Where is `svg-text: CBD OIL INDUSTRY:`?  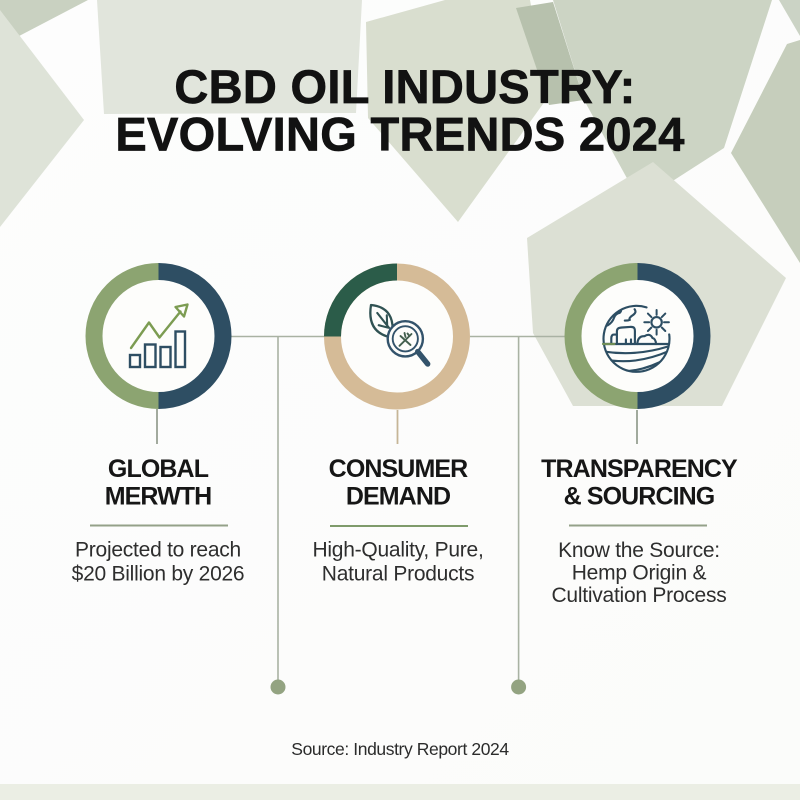 svg-text: CBD OIL INDUSTRY: is located at coordinates (404, 86).